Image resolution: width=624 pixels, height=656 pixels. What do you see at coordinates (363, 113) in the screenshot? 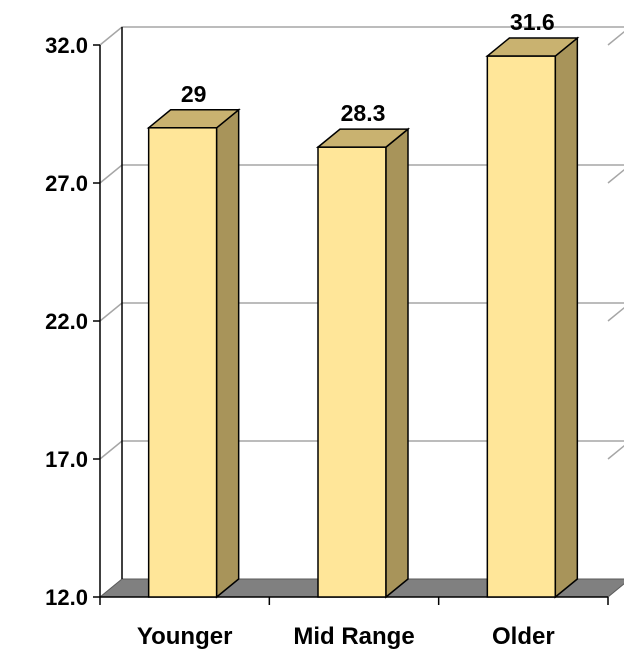
I see `data-label: 28.3` at bounding box center [363, 113].